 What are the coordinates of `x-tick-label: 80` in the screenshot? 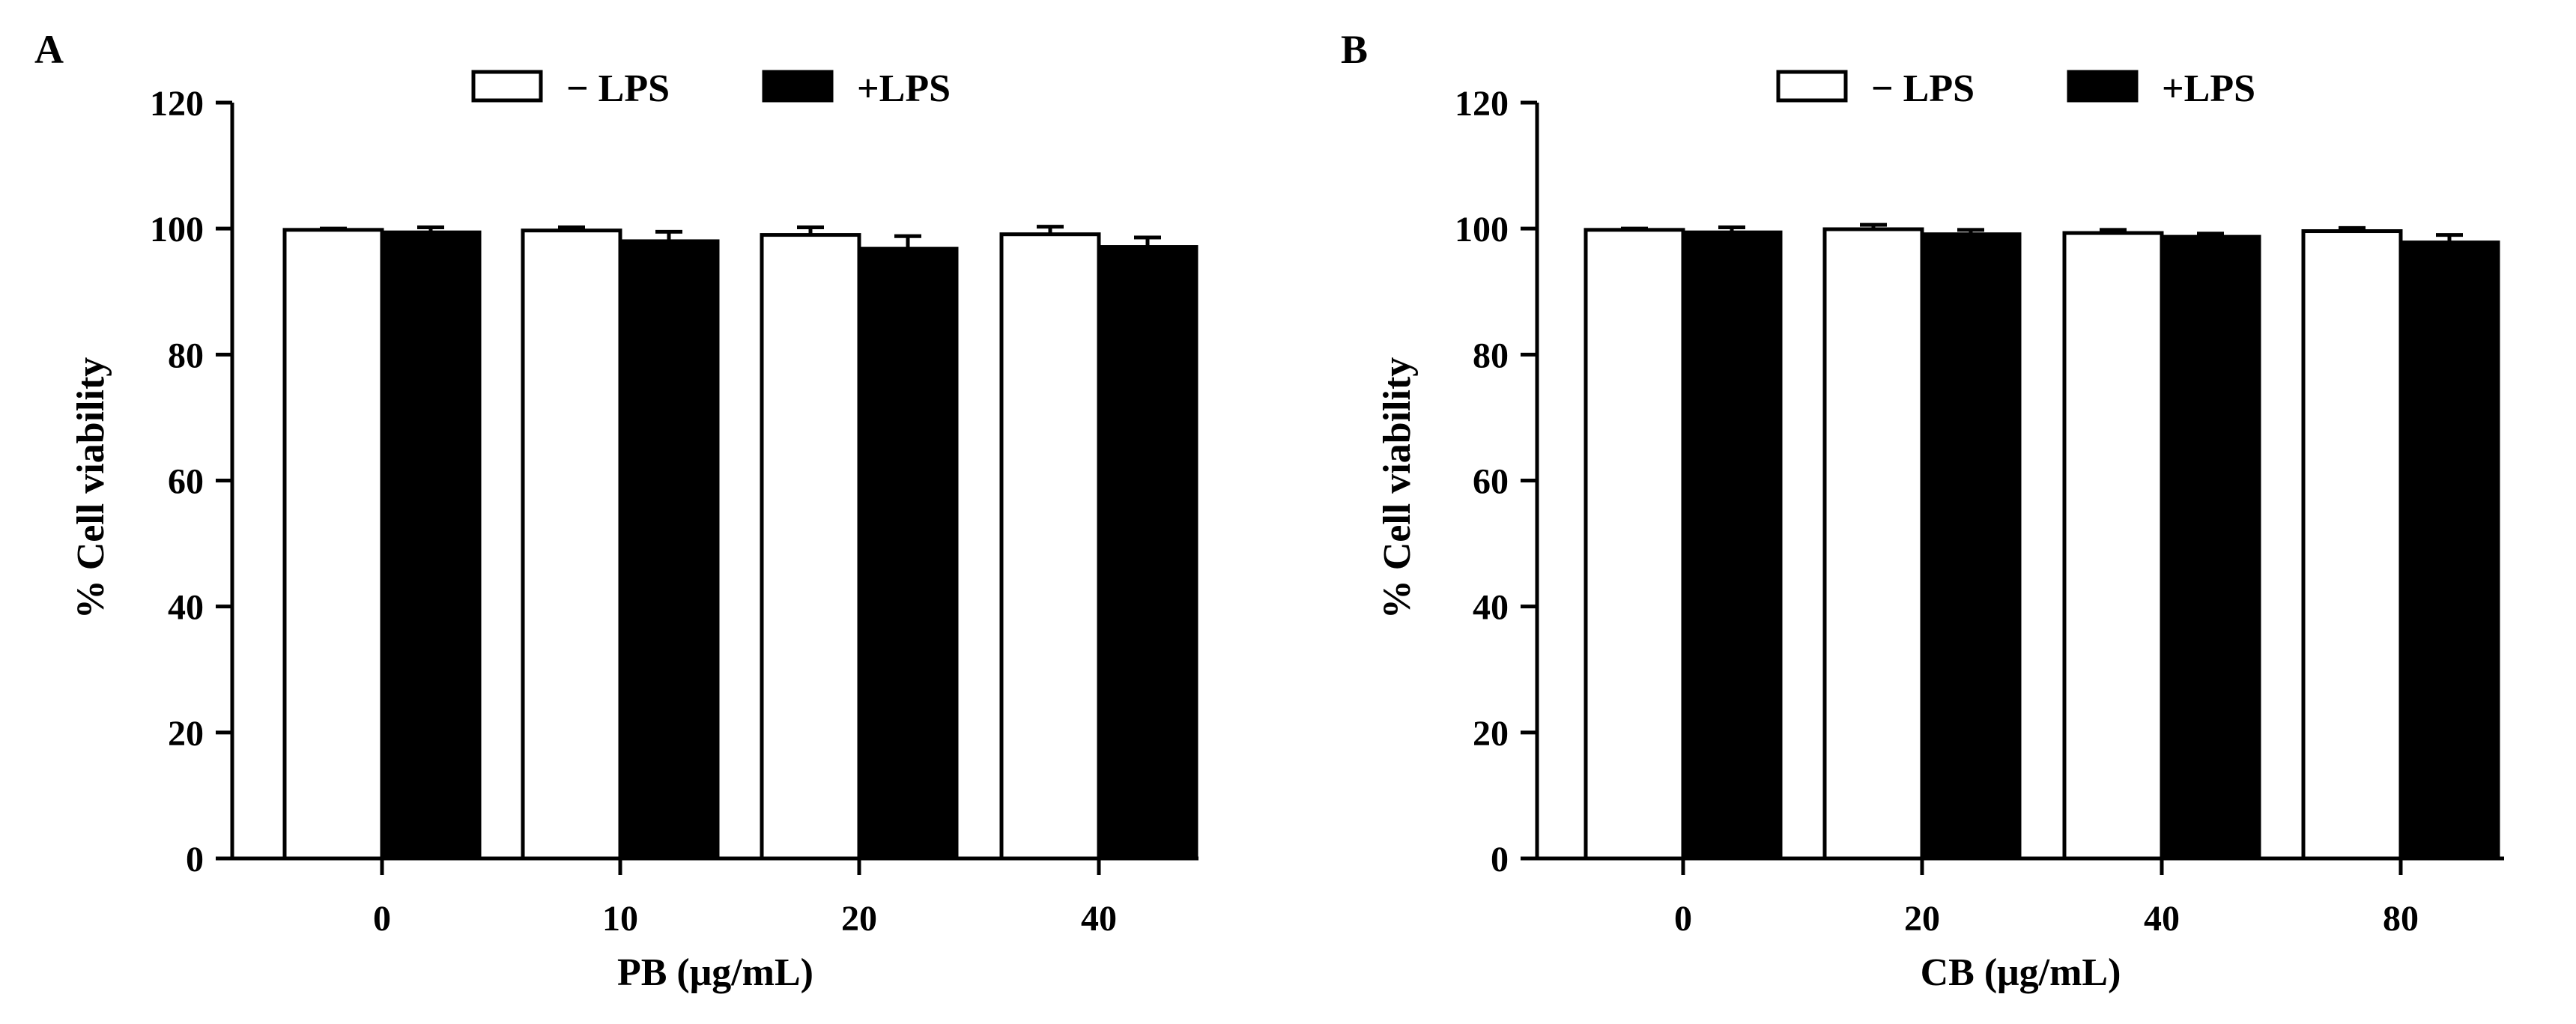 It's located at (2401, 919).